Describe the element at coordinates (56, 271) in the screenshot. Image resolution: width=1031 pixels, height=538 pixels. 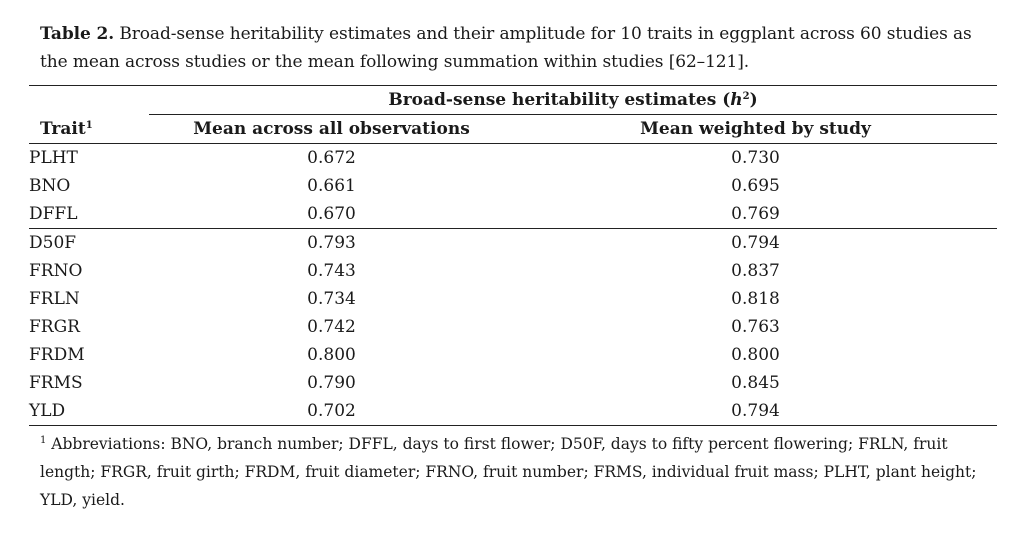
I see `trait-cell: FRNO` at that location.